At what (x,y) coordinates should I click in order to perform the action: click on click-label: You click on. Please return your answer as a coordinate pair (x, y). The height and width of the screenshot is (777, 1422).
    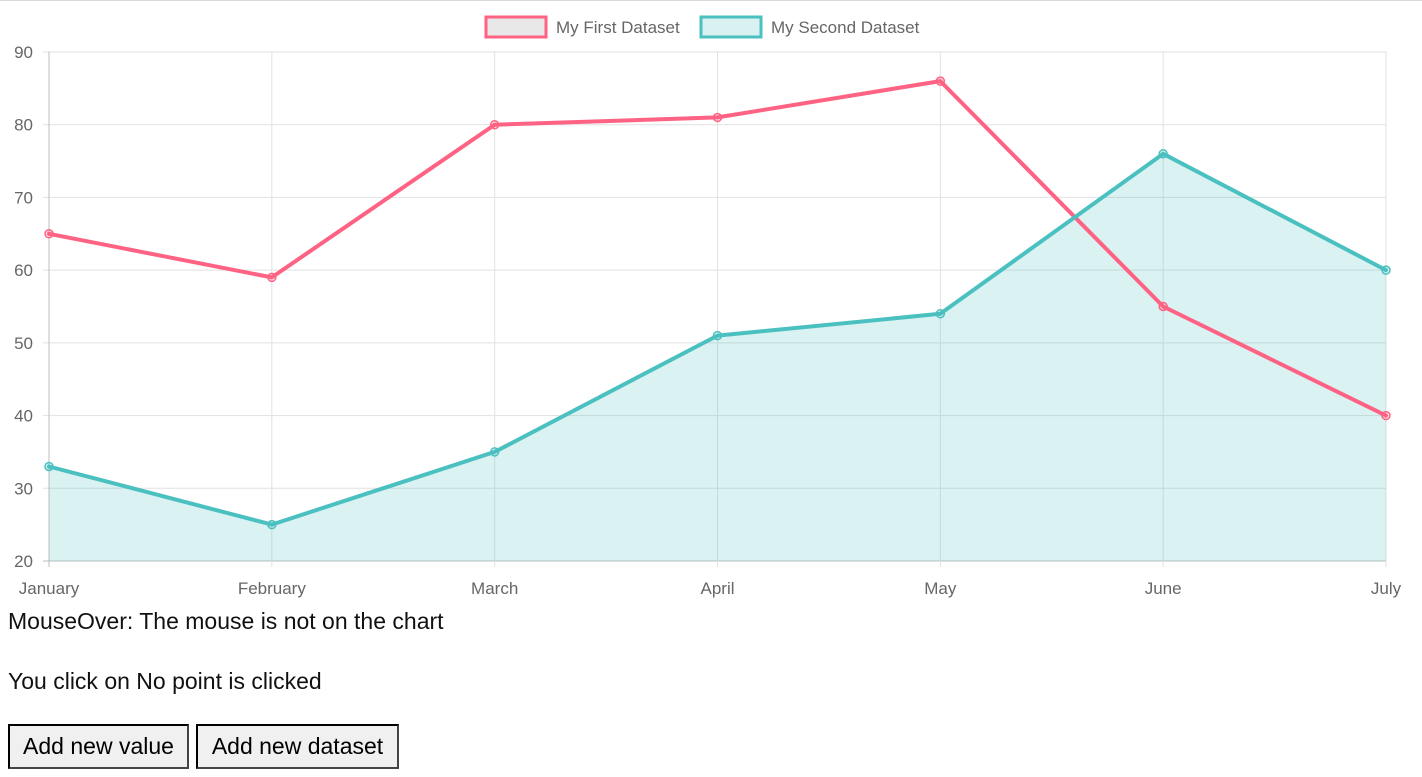
    Looking at the image, I should click on (72, 681).